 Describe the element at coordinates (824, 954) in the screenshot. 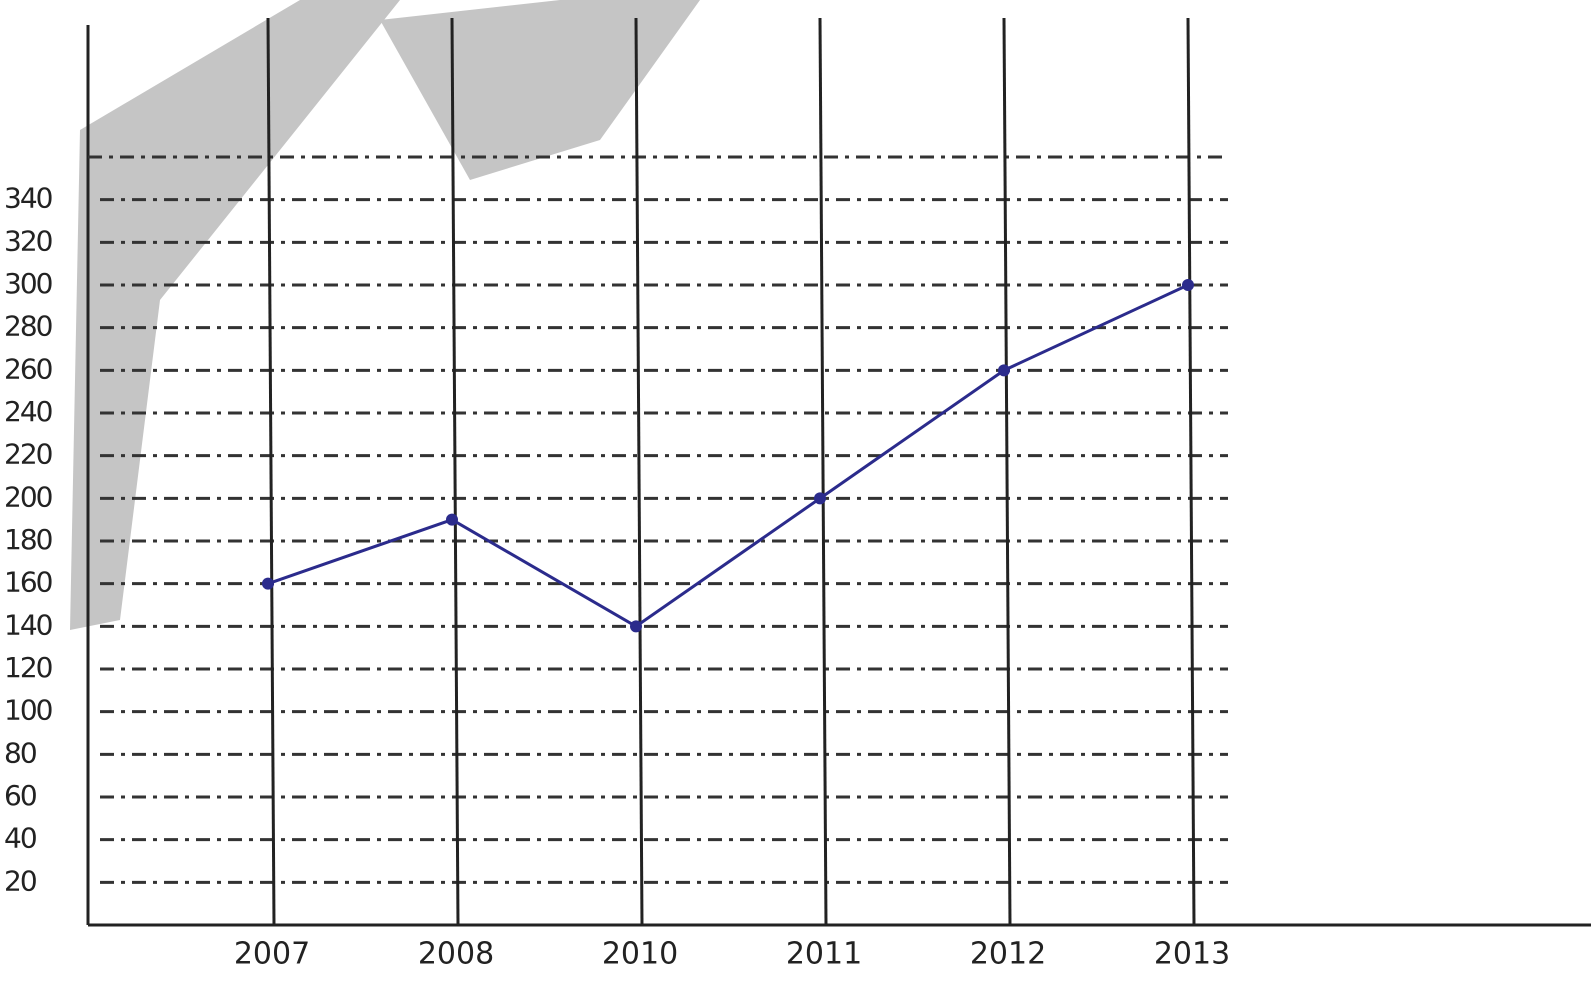

I see `x-tick-label: 2011` at that location.